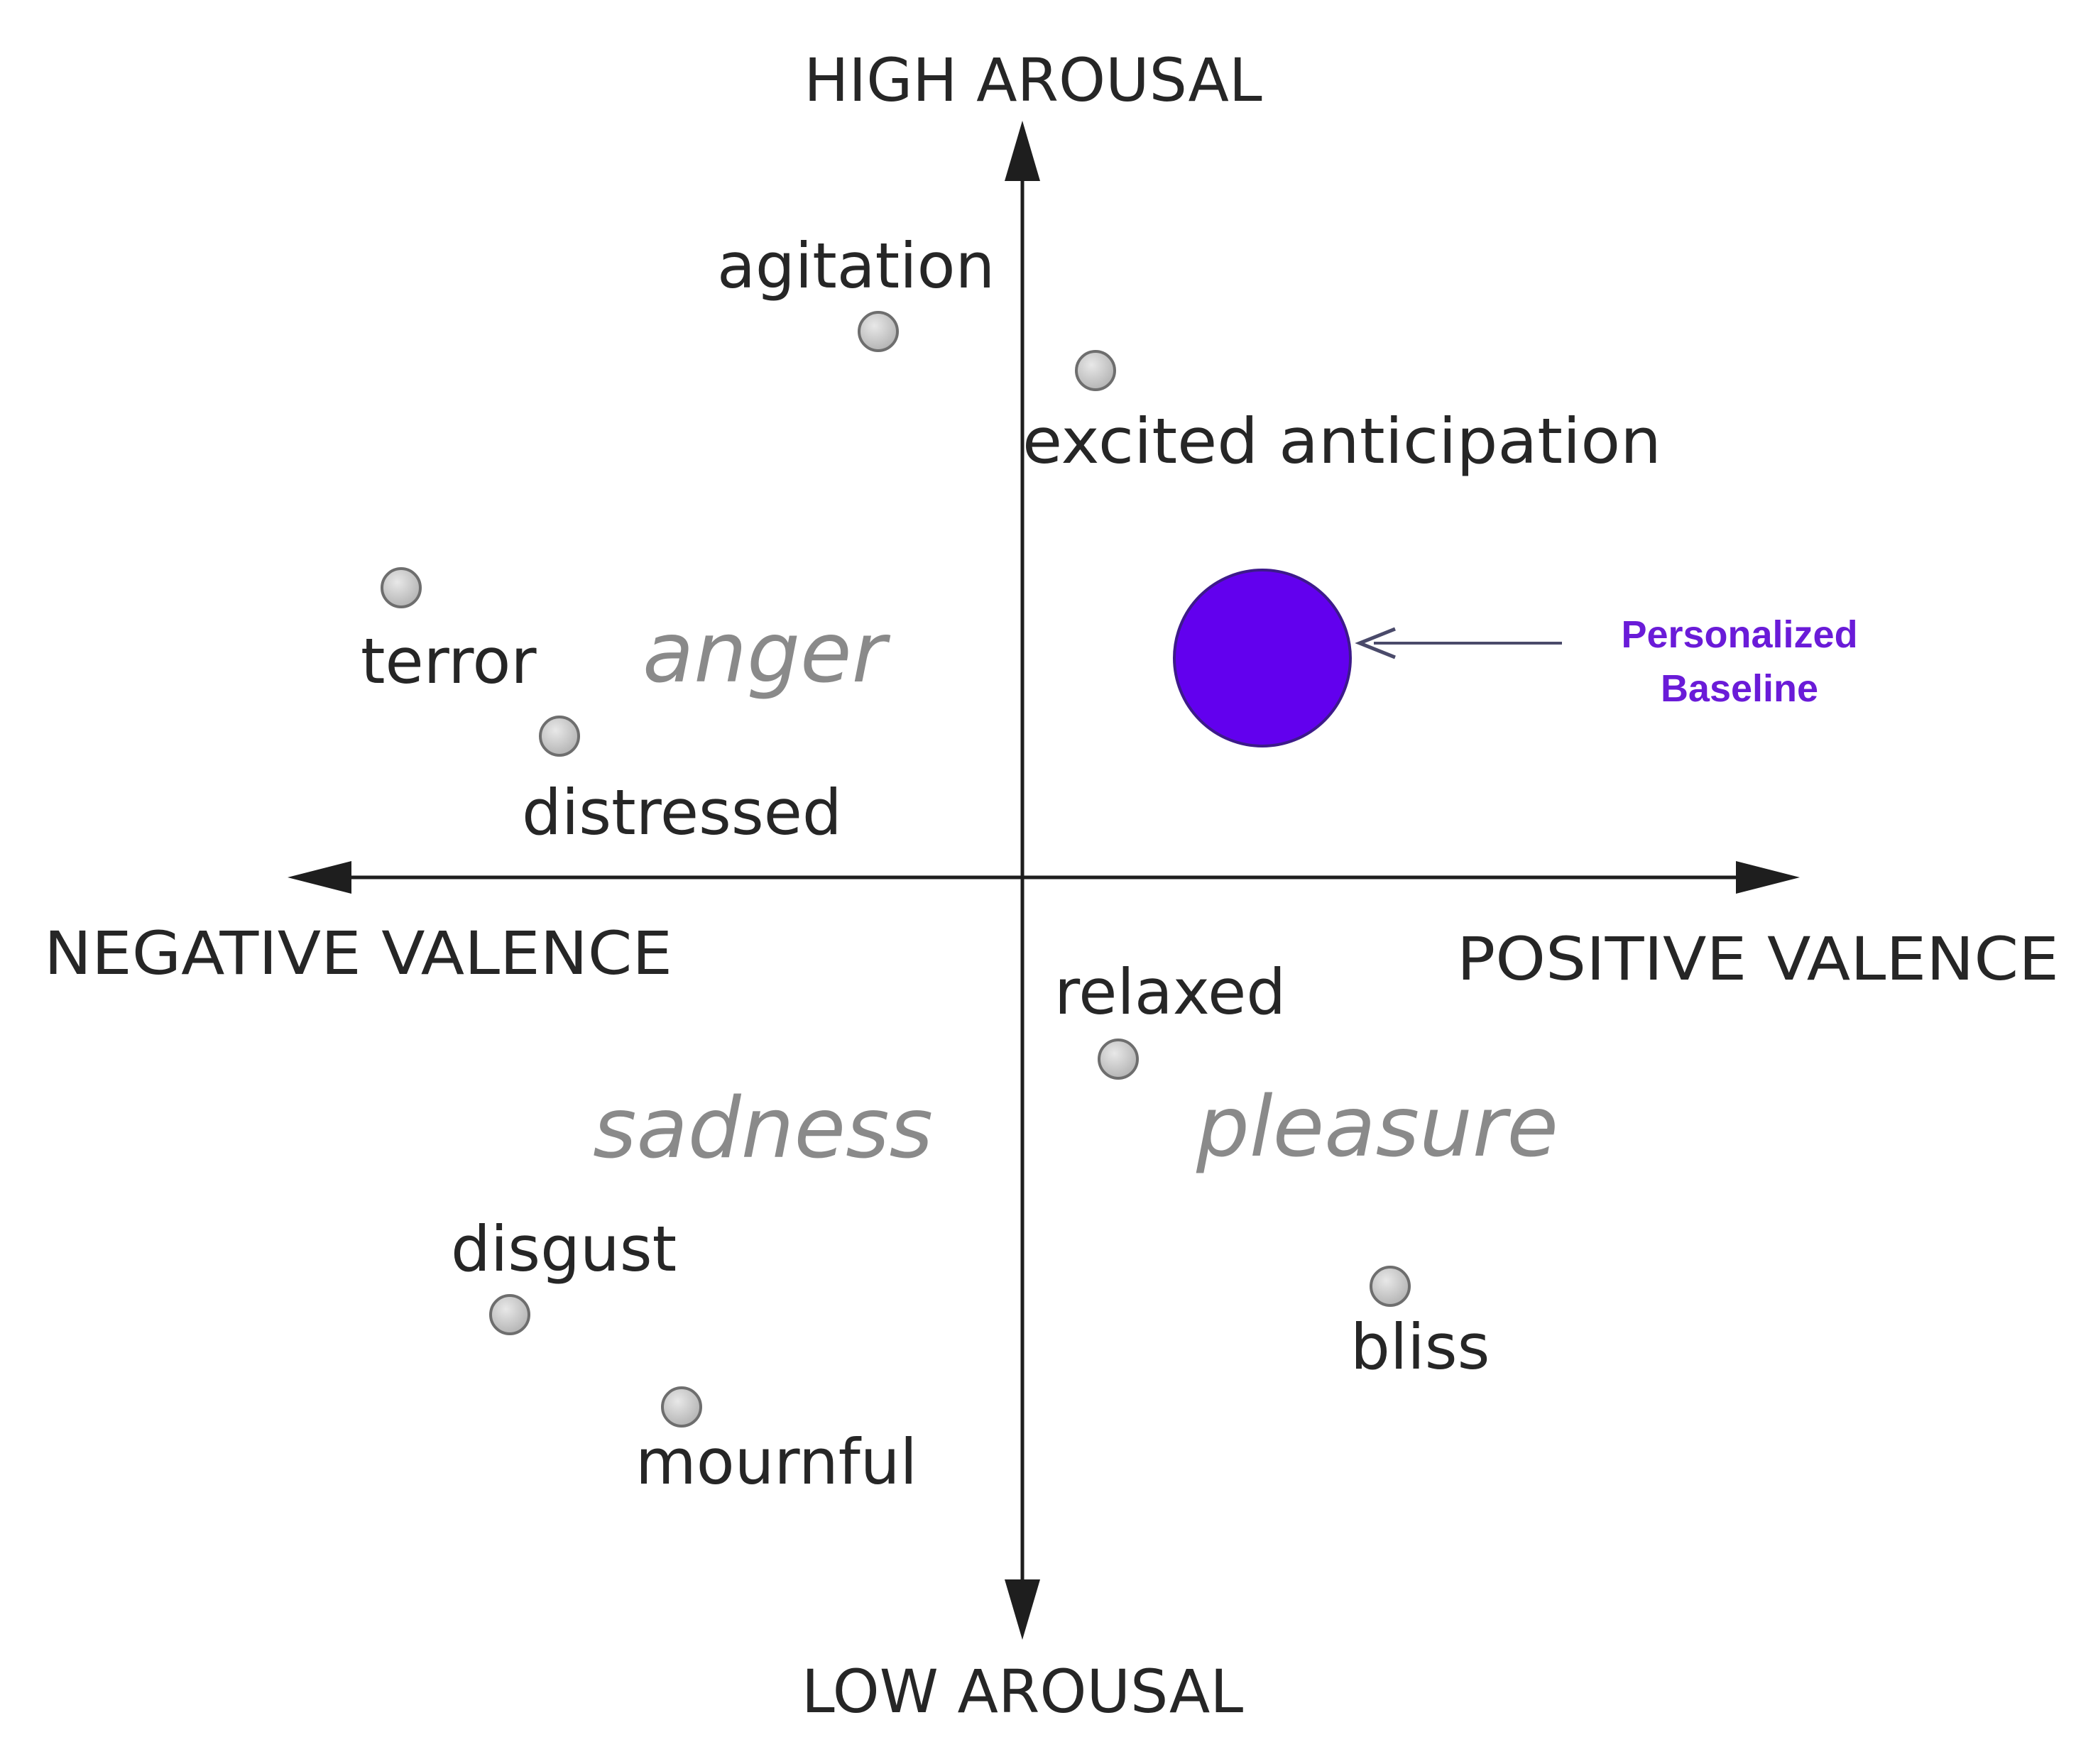 The height and width of the screenshot is (1764, 2098). Describe the element at coordinates (401, 588) in the screenshot. I see `point-terror` at that location.